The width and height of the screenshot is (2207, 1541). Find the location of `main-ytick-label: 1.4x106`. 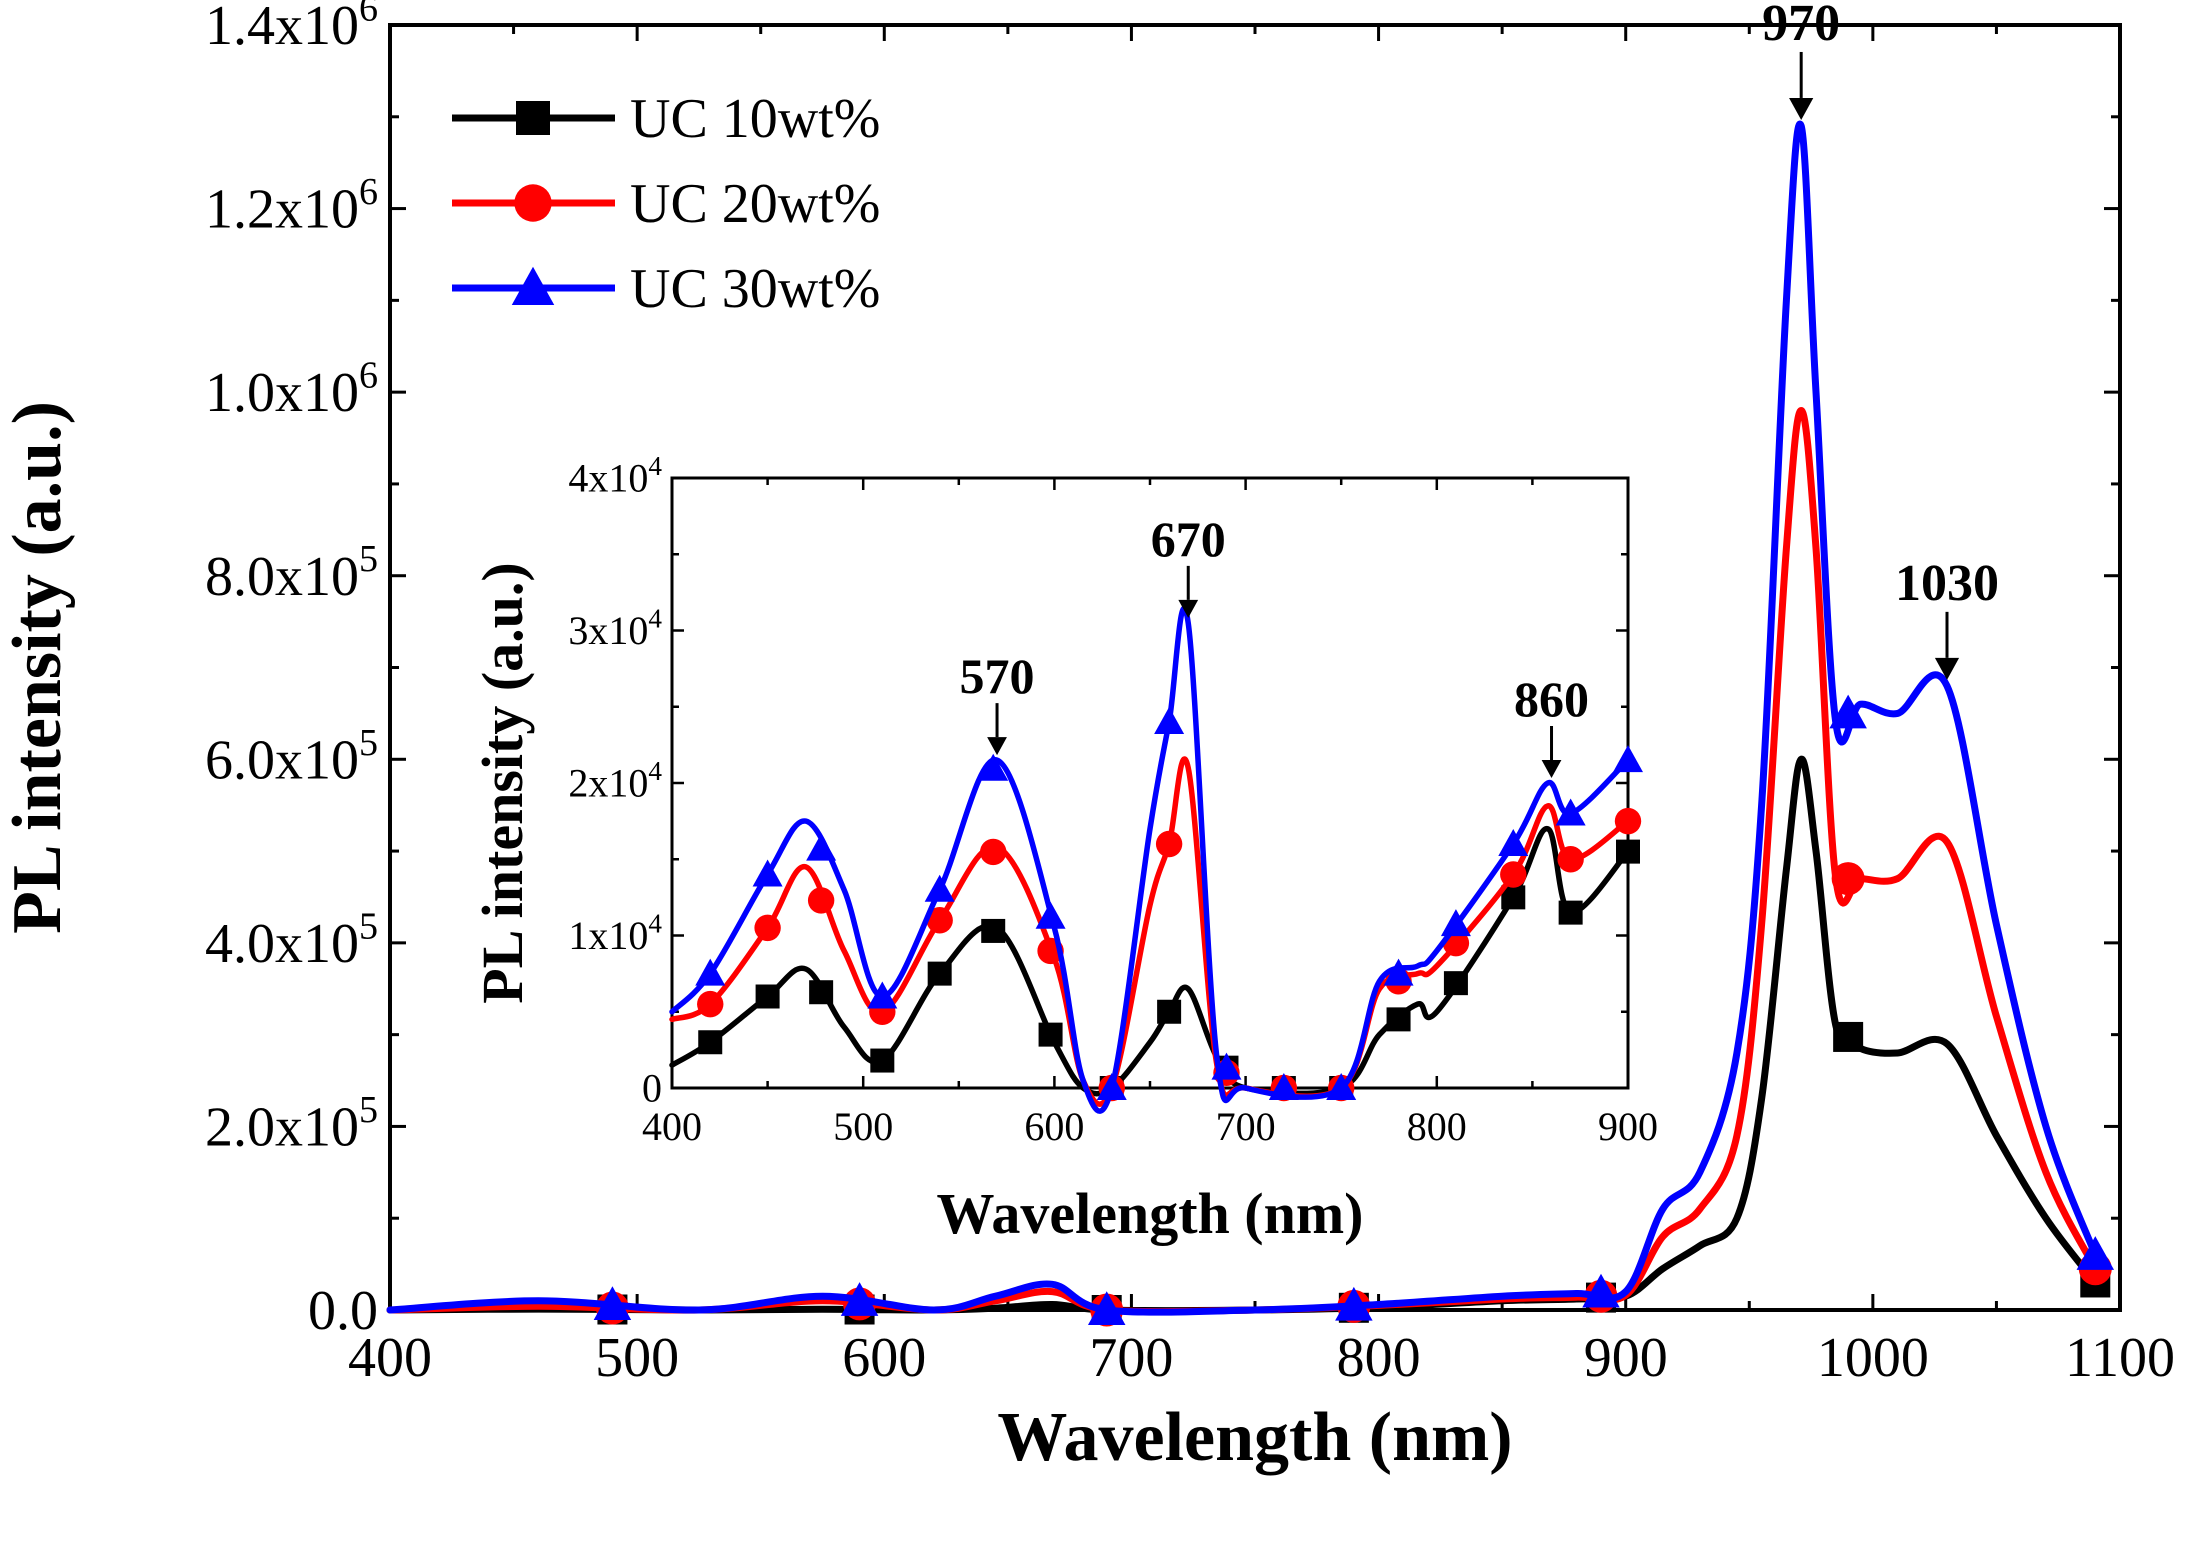

main-ytick-label: 1.4x106 is located at coordinates (291, 28).